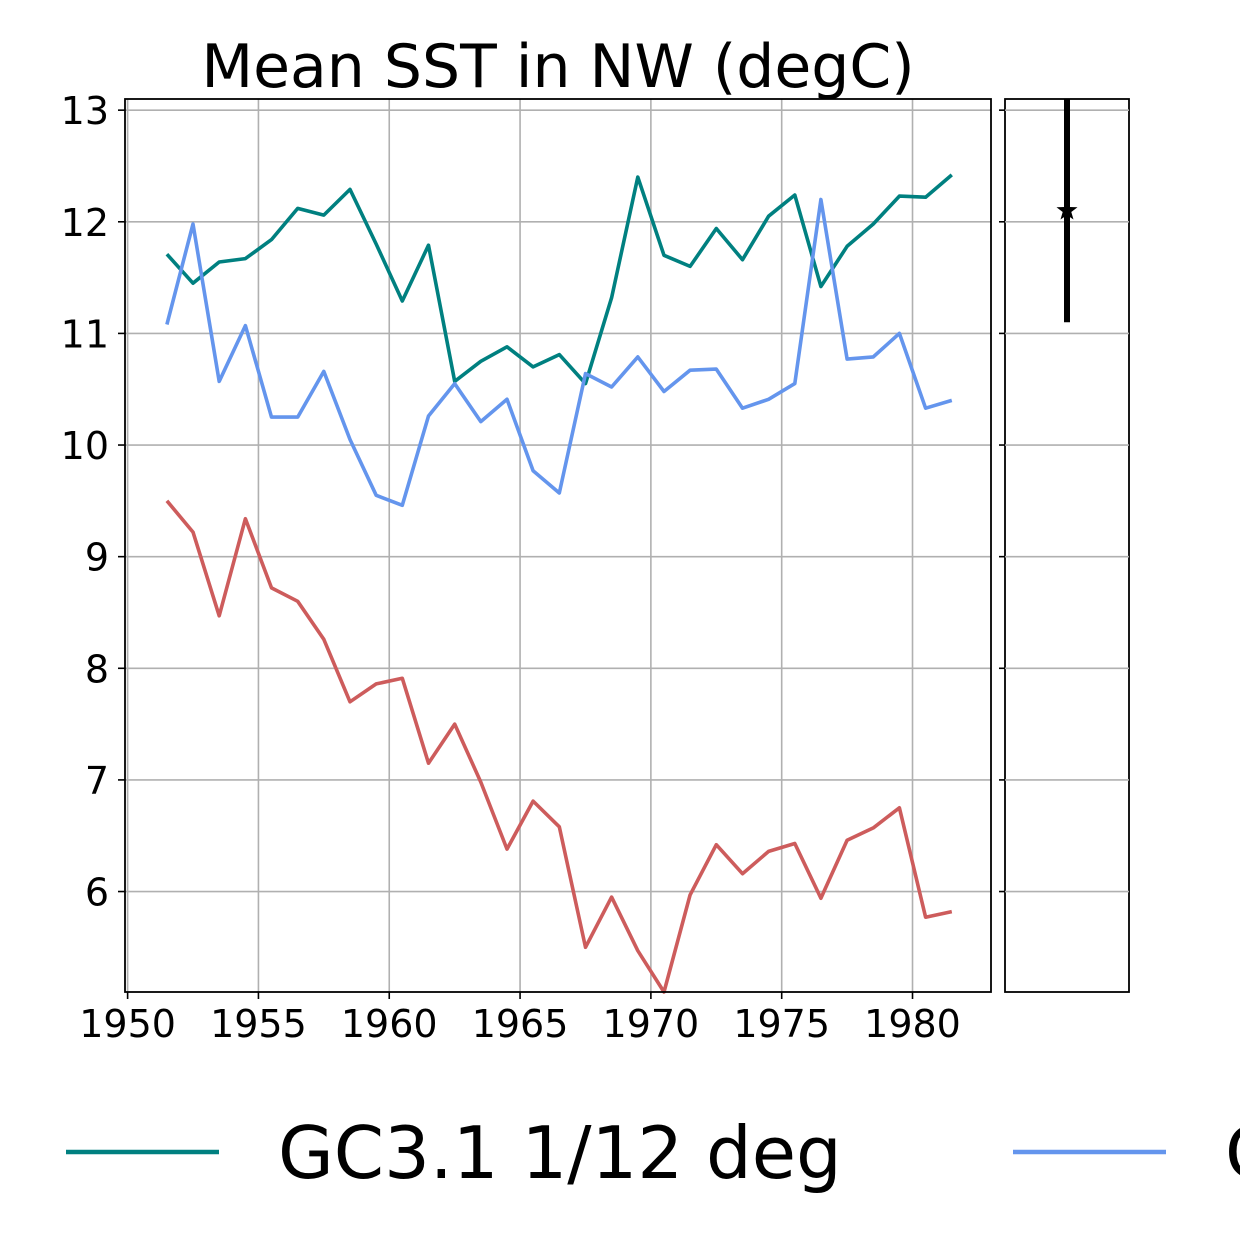  Describe the element at coordinates (97, 781) in the screenshot. I see `y-tick-label: 7` at that location.